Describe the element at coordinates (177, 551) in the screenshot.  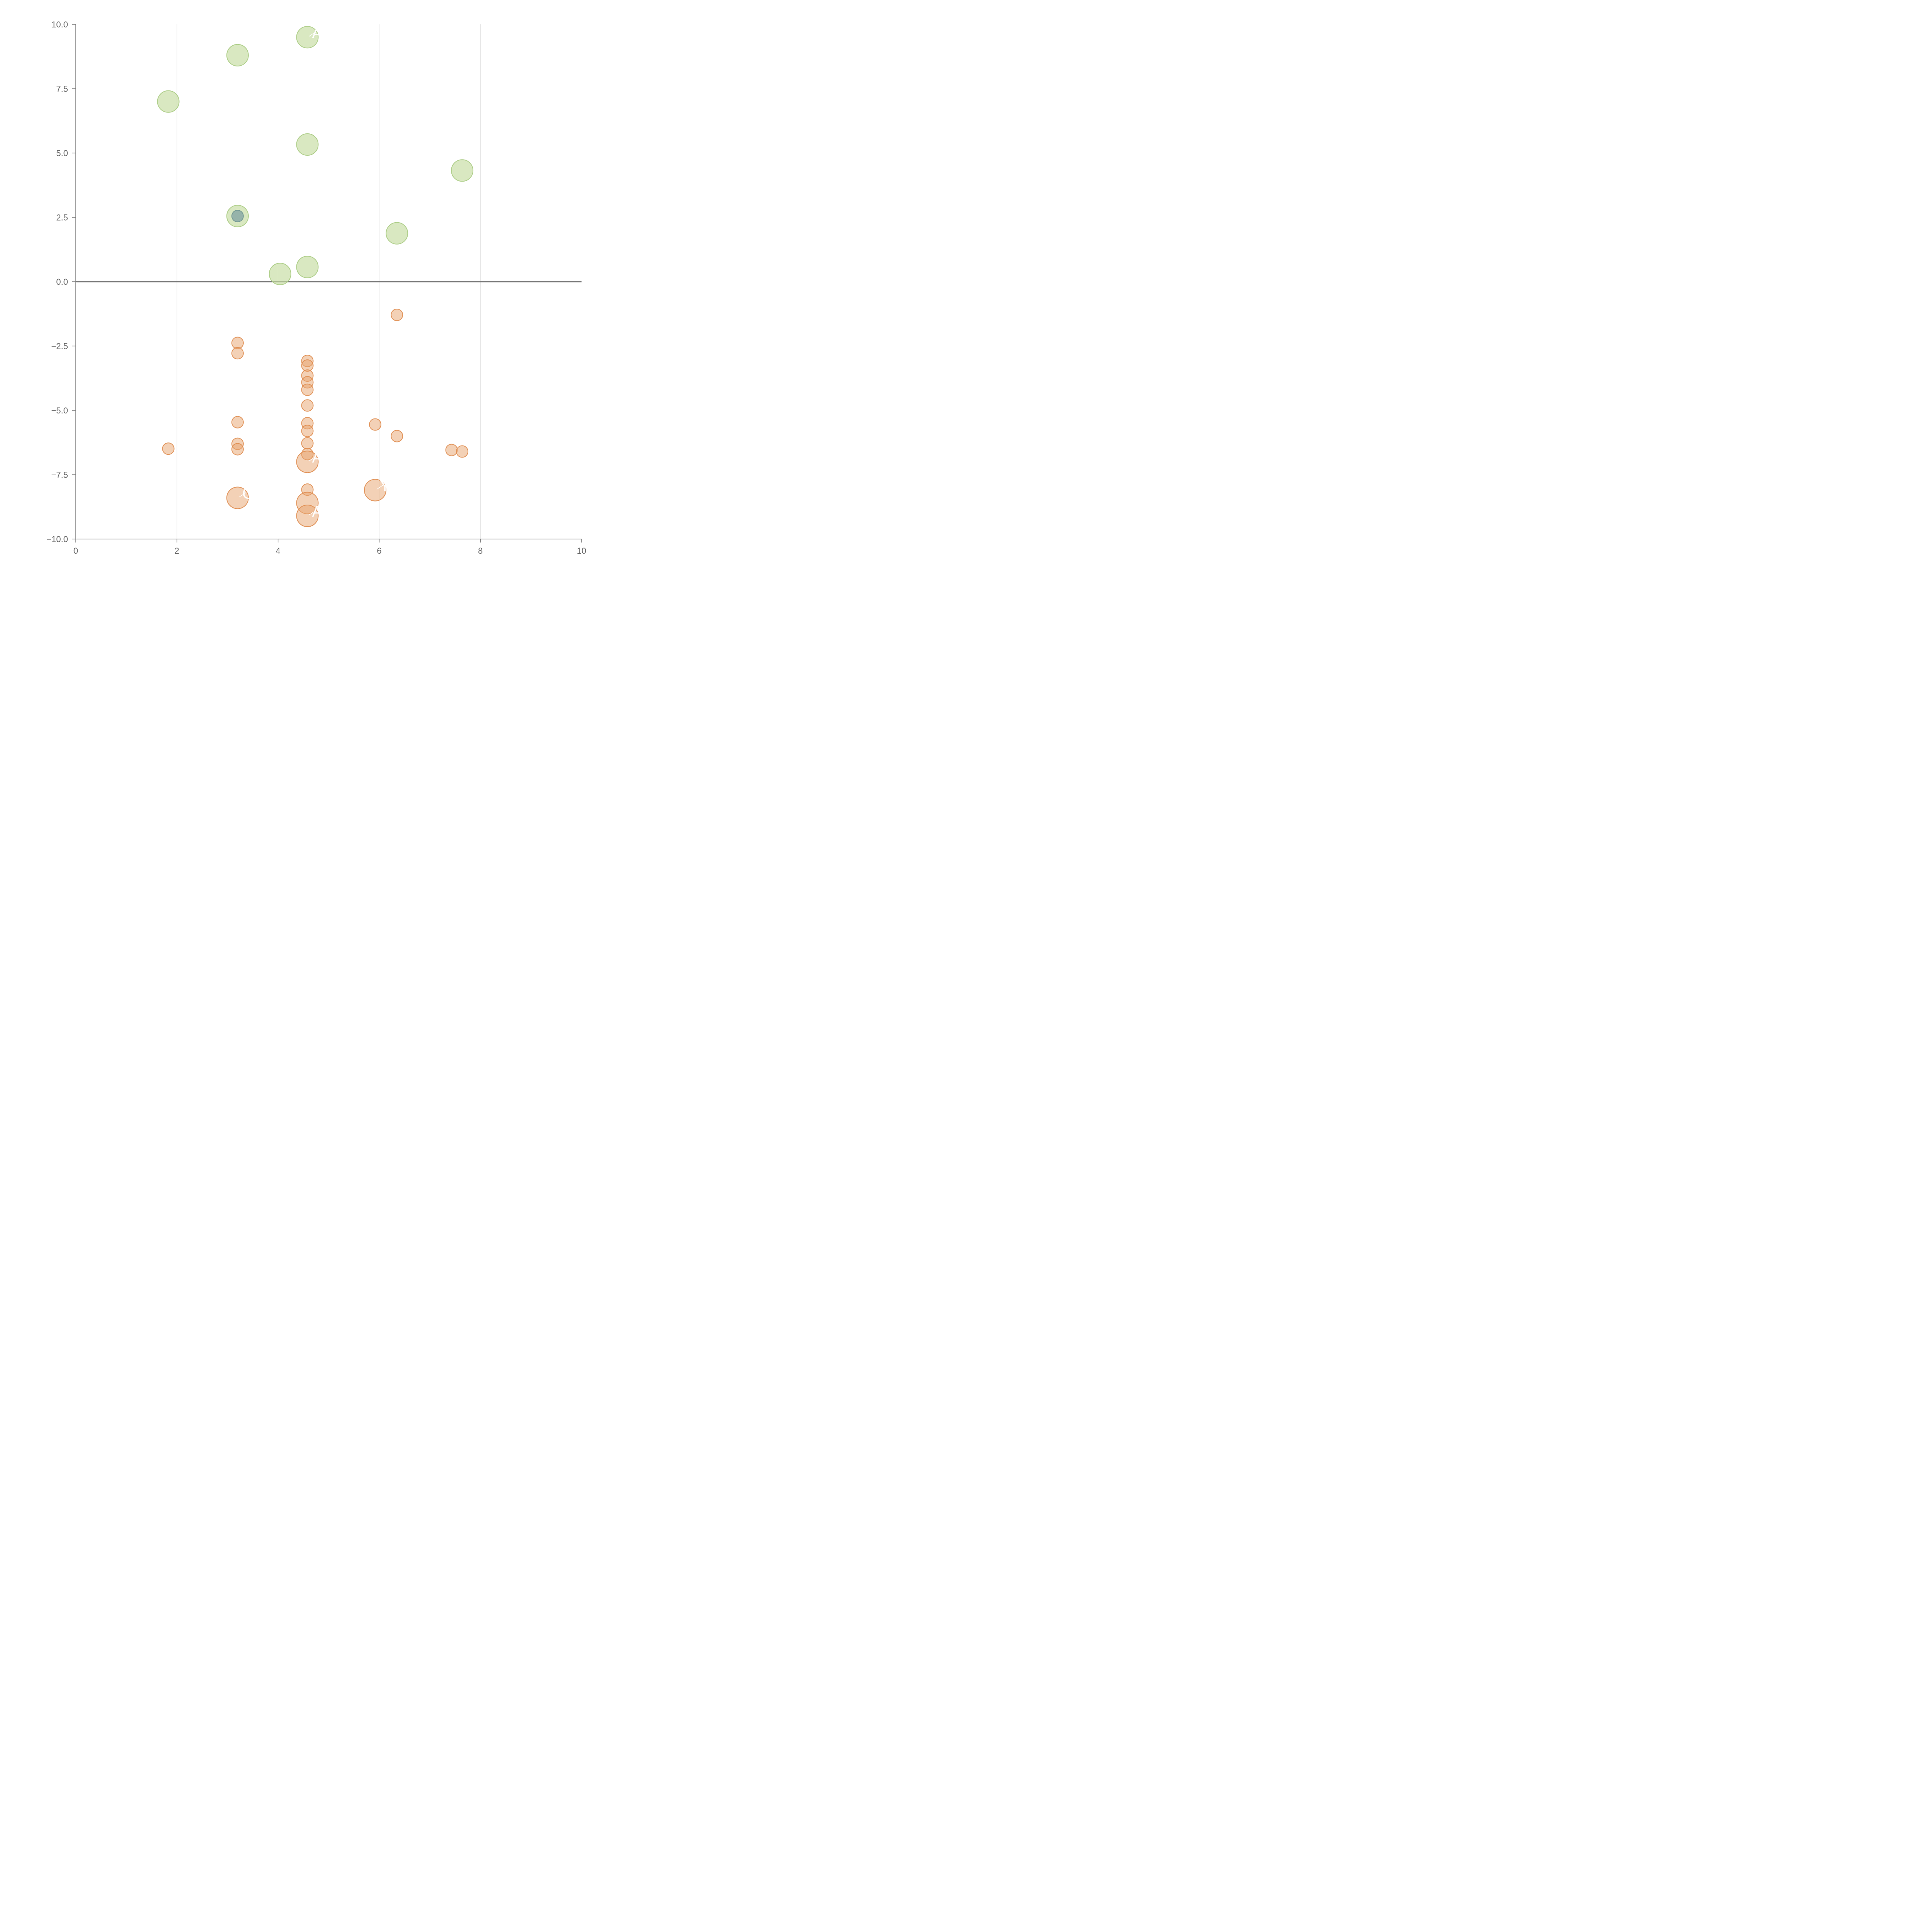
I see `x-tick-label: 2` at that location.